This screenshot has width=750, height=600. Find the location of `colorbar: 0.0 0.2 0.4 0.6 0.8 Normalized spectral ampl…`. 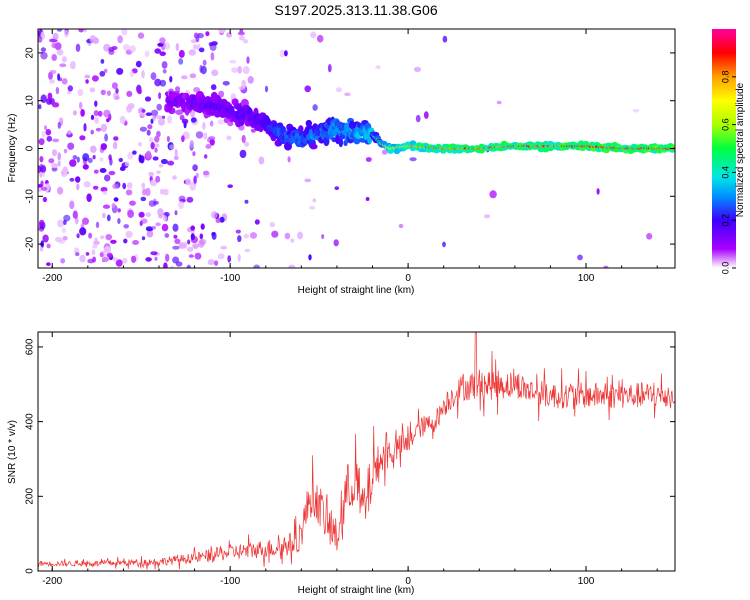

colorbar: 0.0 0.2 0.4 0.6 0.8 Normalized spectral ampl… is located at coordinates (729, 151).